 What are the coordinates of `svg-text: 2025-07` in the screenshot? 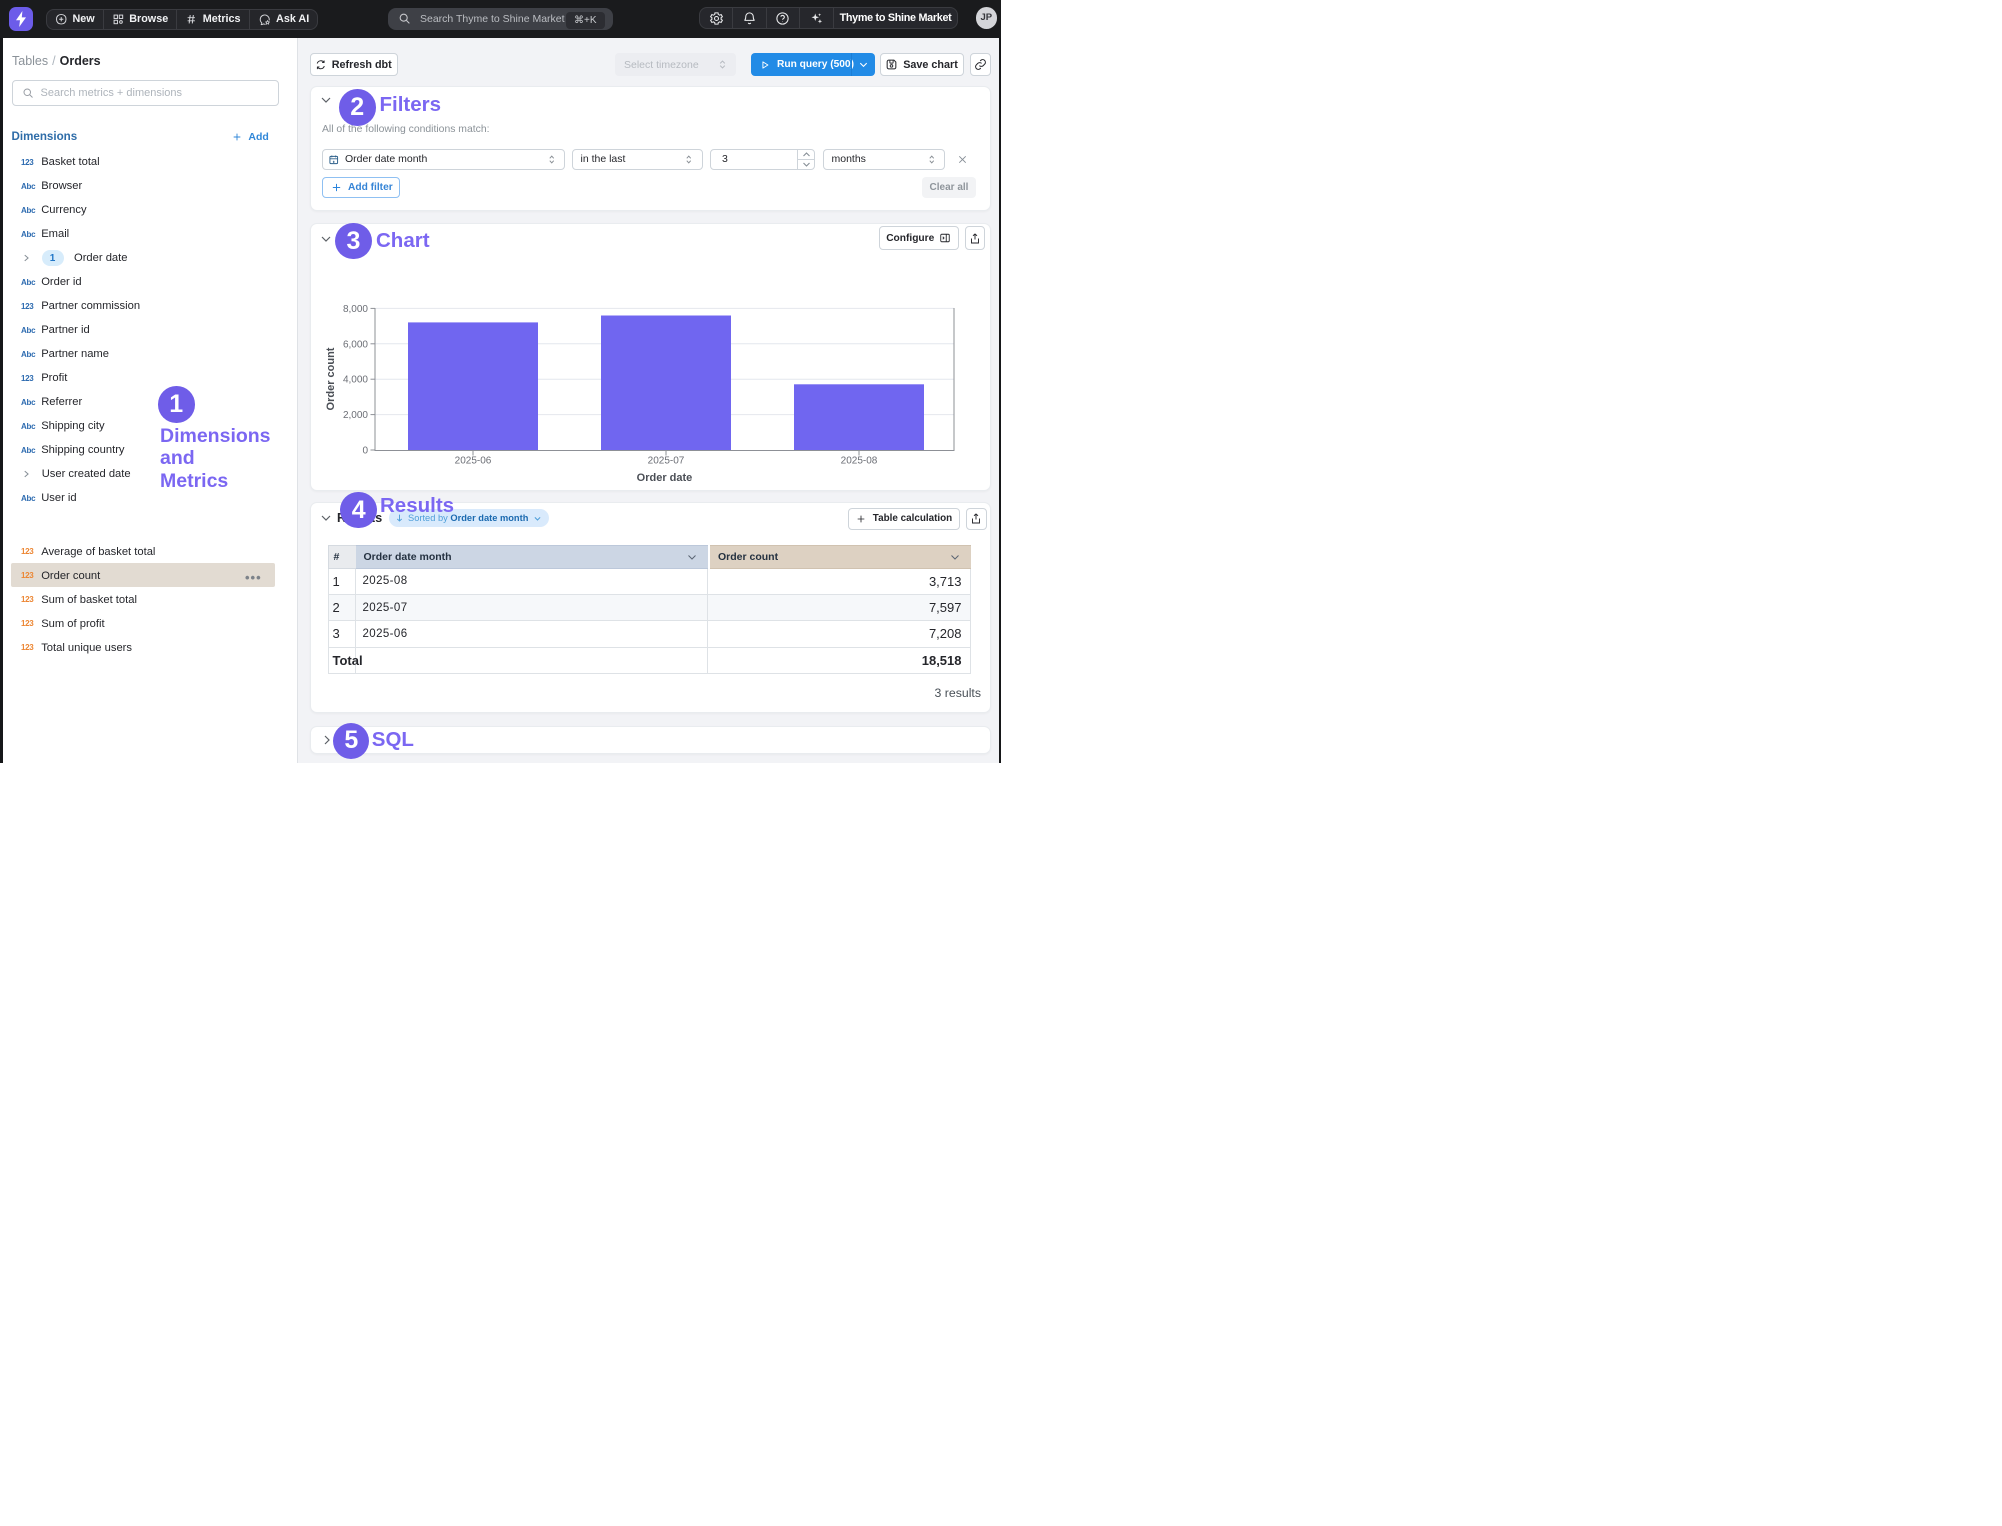 It's located at (666, 461).